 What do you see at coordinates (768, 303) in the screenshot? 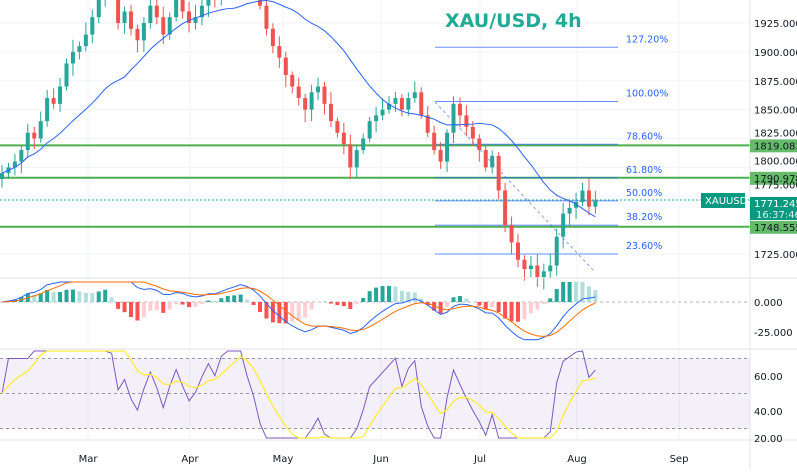
I see `macd-tick: 0.000` at bounding box center [768, 303].